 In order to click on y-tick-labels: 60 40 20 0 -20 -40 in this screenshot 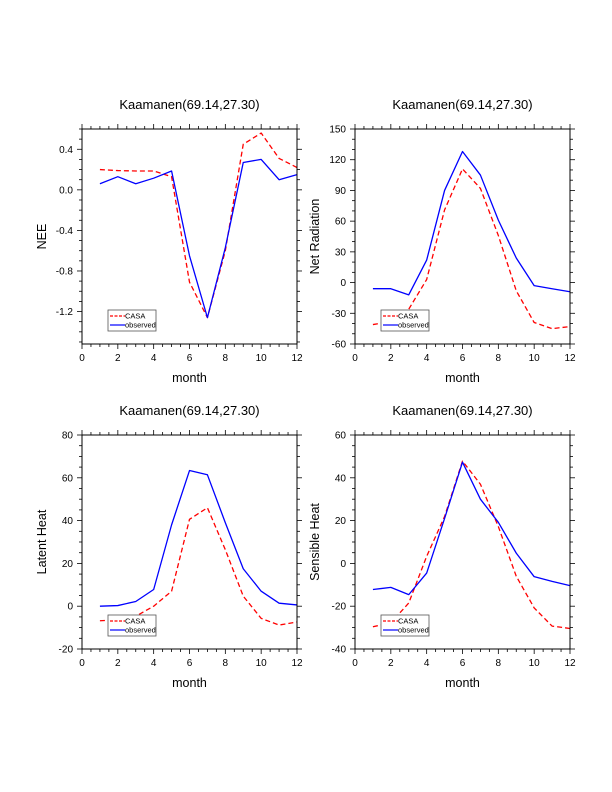, I will do `click(339, 543)`.